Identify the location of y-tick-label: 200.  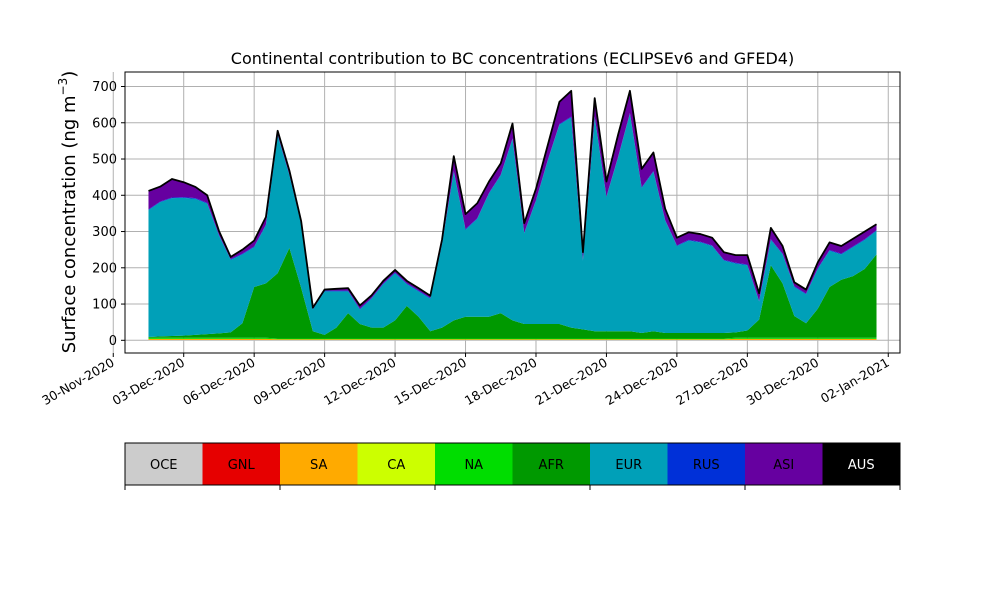
(104, 268).